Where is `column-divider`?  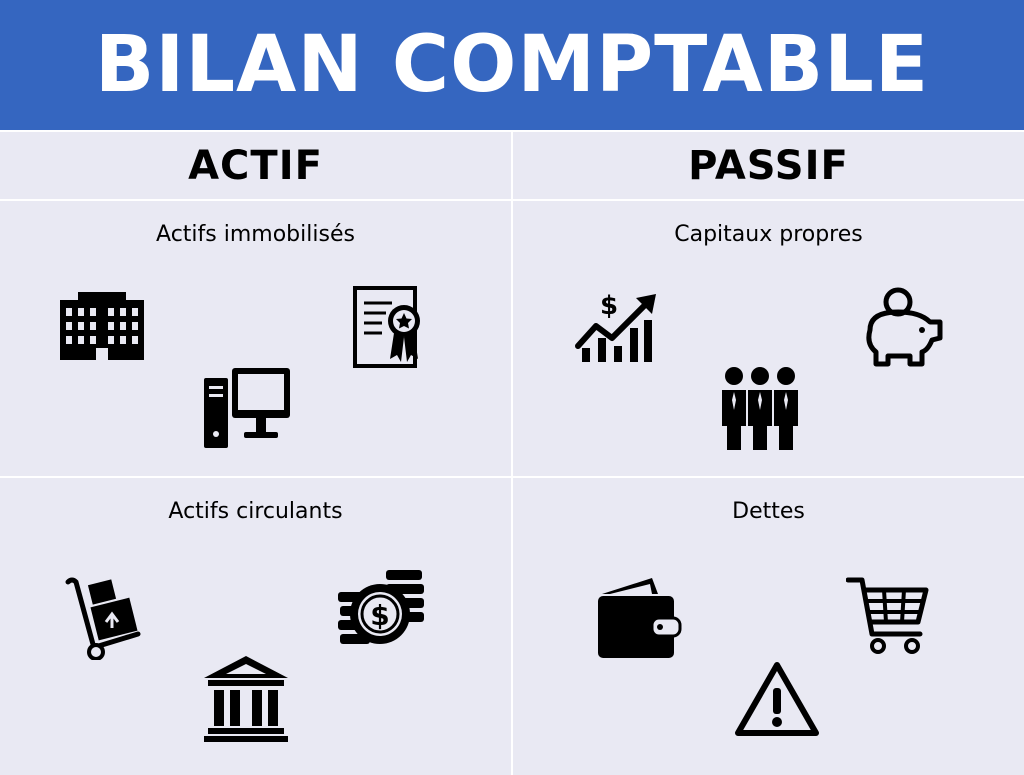 column-divider is located at coordinates (512, 452).